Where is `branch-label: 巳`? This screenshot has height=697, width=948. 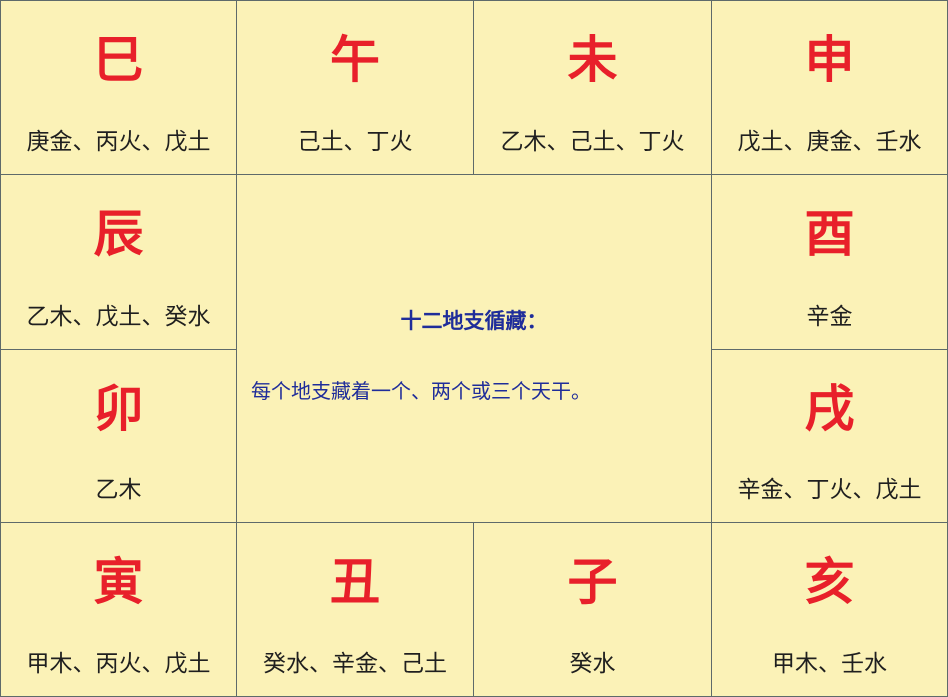
branch-label: 巳 is located at coordinates (118, 60).